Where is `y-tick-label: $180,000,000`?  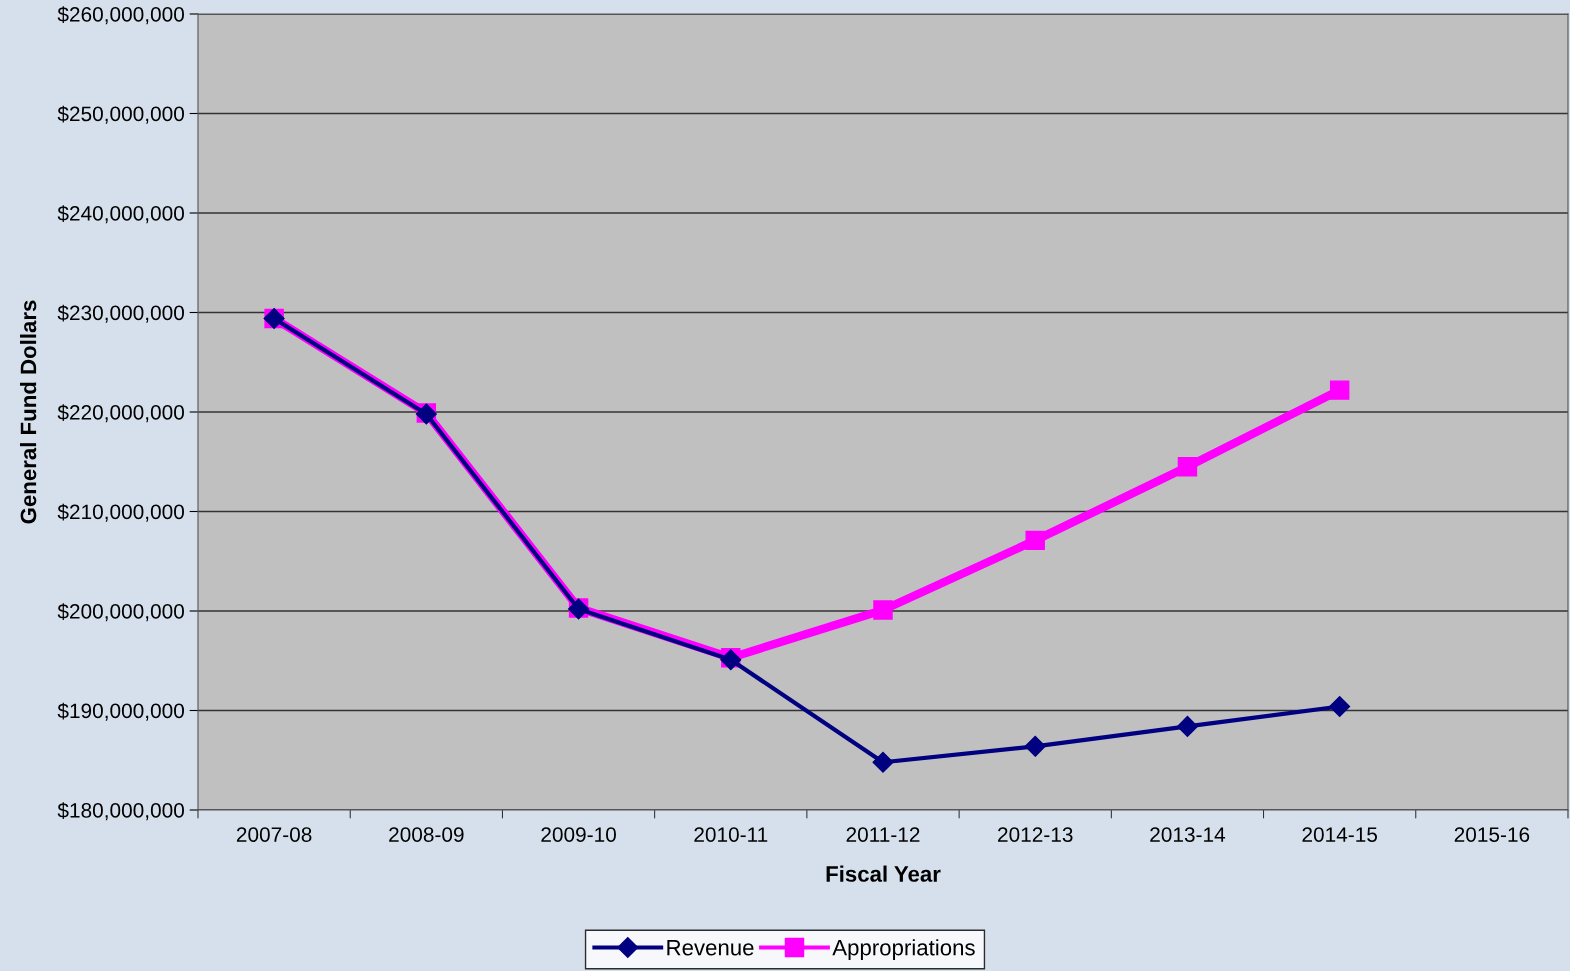 y-tick-label: $180,000,000 is located at coordinates (120, 811).